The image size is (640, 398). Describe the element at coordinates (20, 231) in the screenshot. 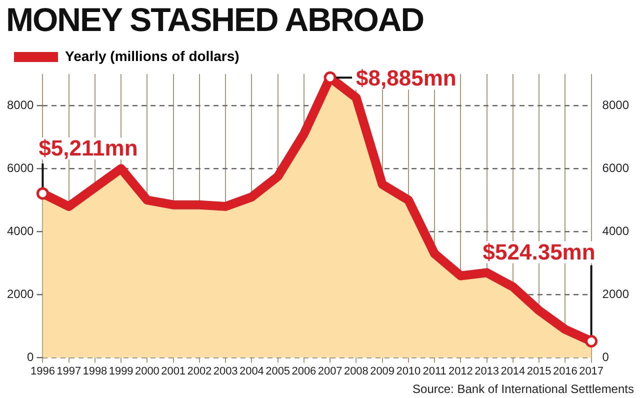

I see `y-tick-label: 4000` at that location.